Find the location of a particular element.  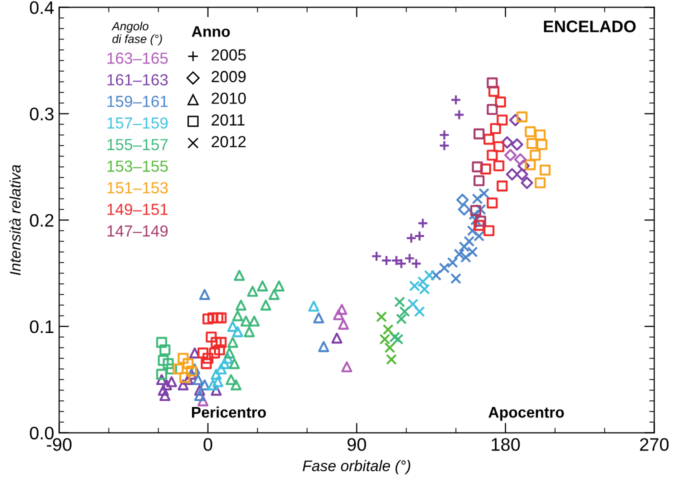

annotation: 2010 is located at coordinates (229, 98).